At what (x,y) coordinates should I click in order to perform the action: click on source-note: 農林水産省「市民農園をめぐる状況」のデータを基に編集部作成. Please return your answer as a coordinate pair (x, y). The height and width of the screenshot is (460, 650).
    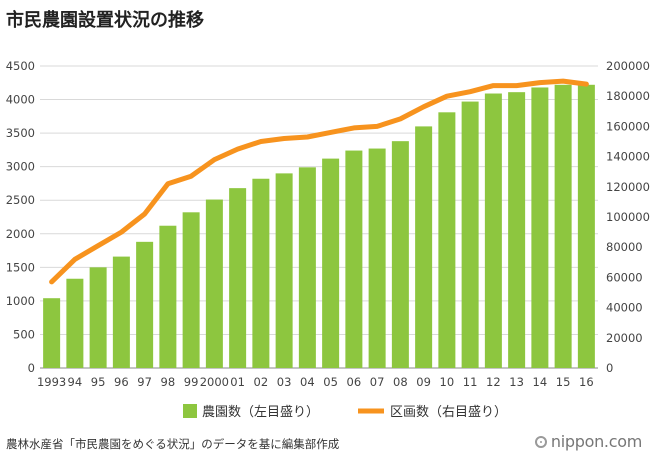
    Looking at the image, I should click on (173, 444).